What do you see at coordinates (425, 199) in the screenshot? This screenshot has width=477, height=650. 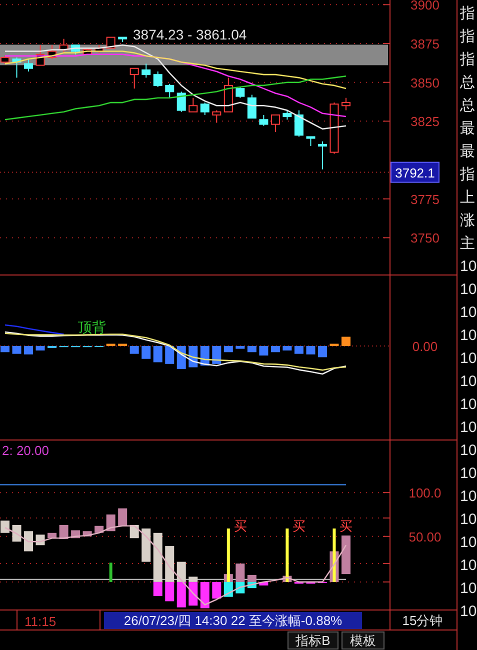 I see `y-tick-label: 3775` at bounding box center [425, 199].